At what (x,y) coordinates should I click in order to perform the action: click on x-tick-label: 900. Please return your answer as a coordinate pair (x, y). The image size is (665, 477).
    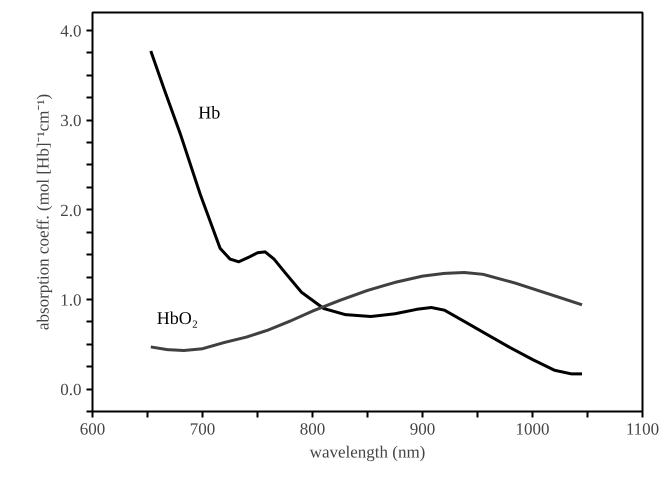
    Looking at the image, I should click on (423, 429).